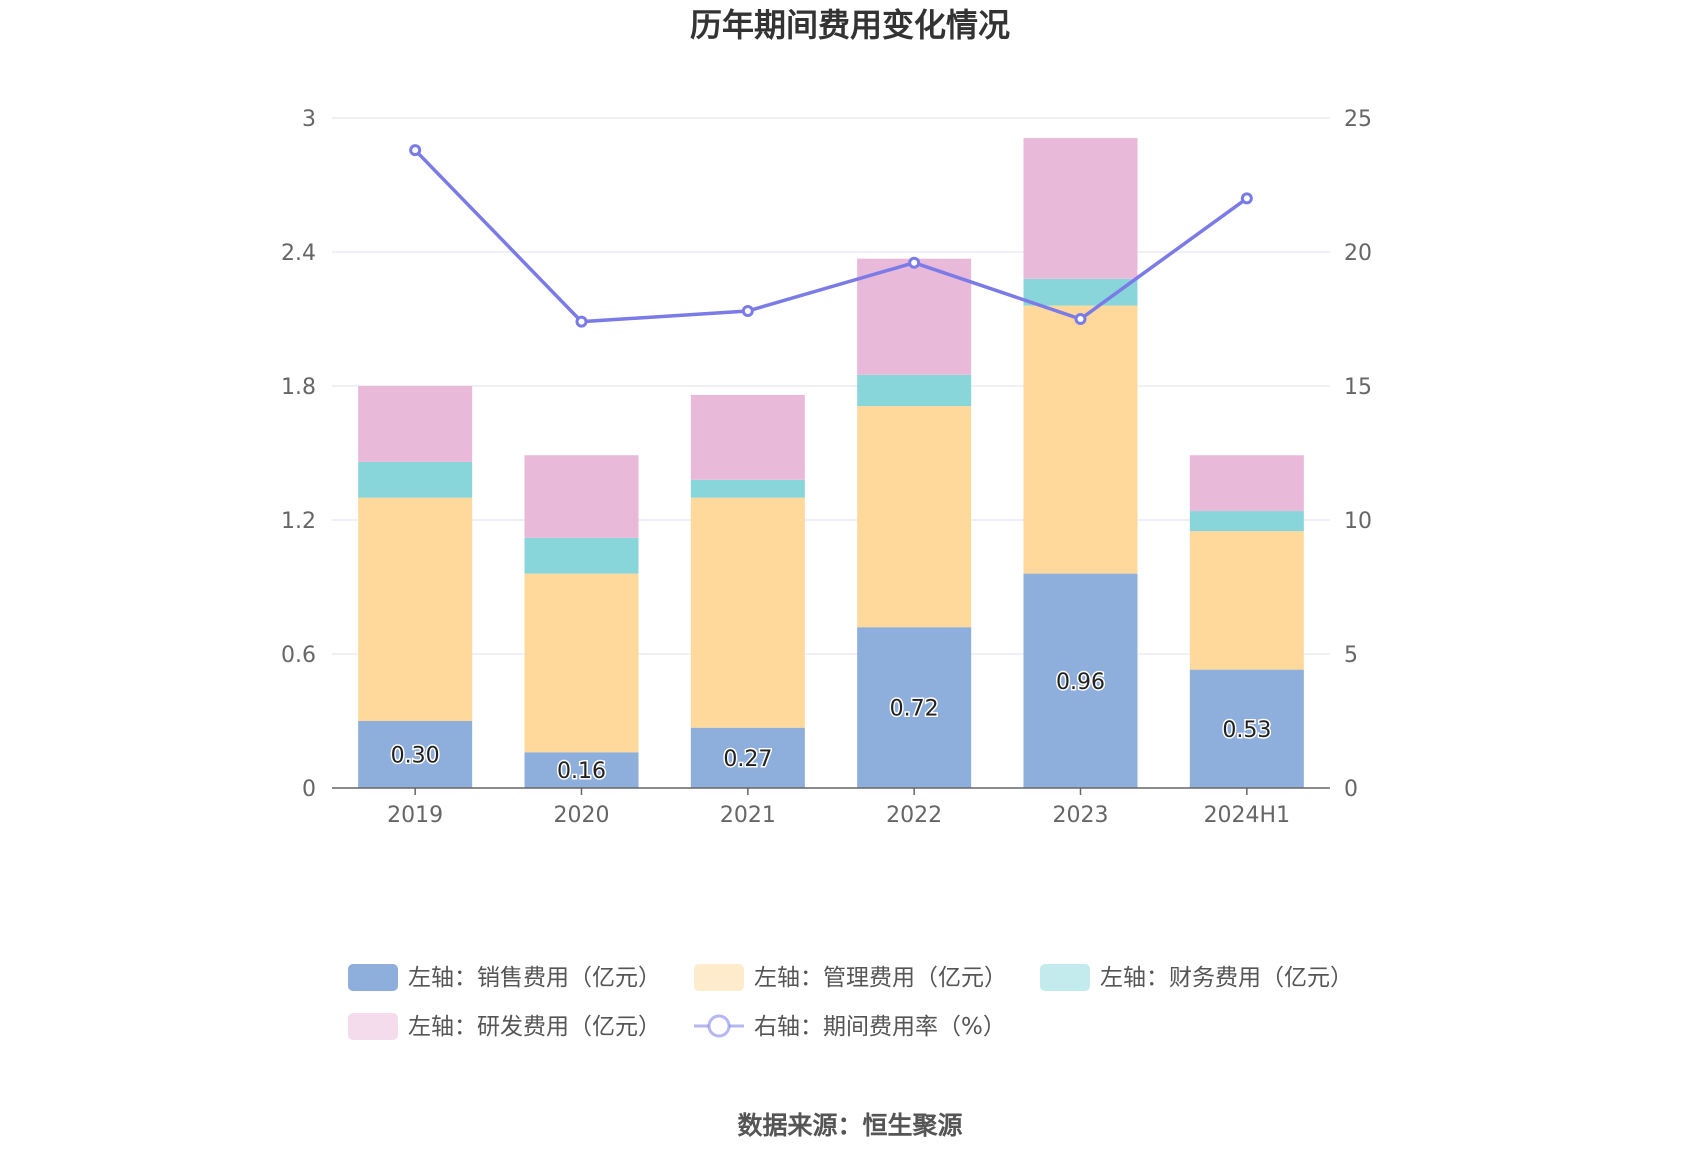 The width and height of the screenshot is (1700, 1150). I want to click on right-tick-label: 10, so click(1358, 521).